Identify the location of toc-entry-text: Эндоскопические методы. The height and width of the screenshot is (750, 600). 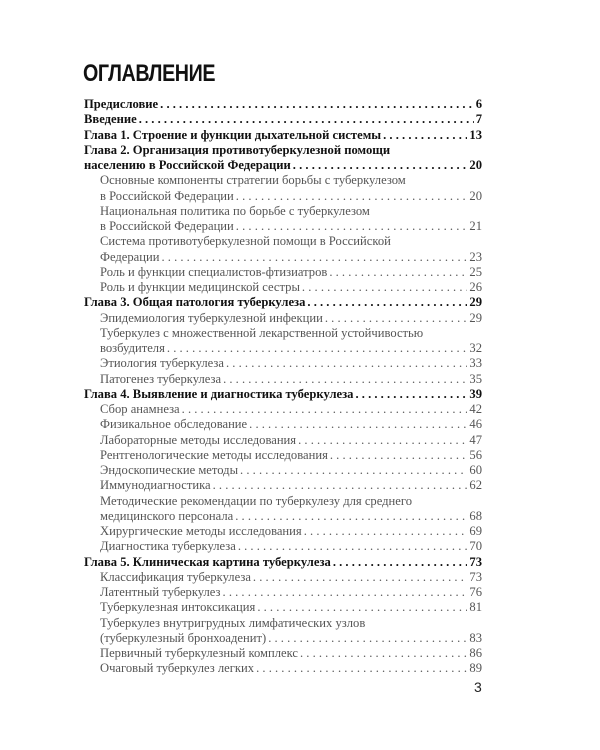
(169, 470).